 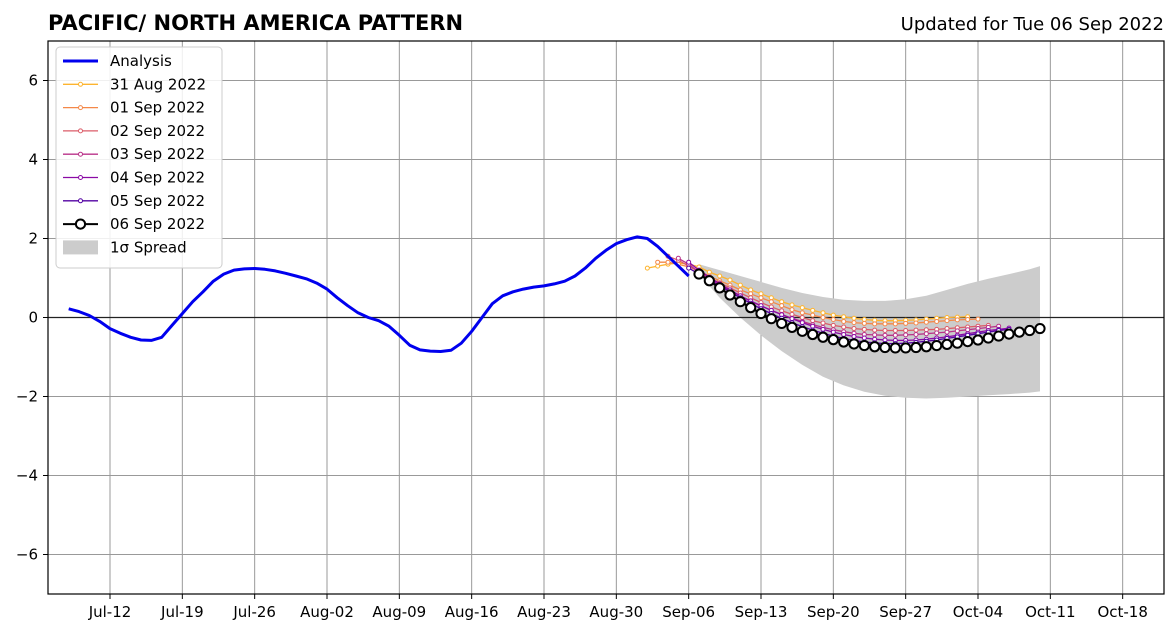 What do you see at coordinates (254, 612) in the screenshot?
I see `x-tick-label: Jul-26` at bounding box center [254, 612].